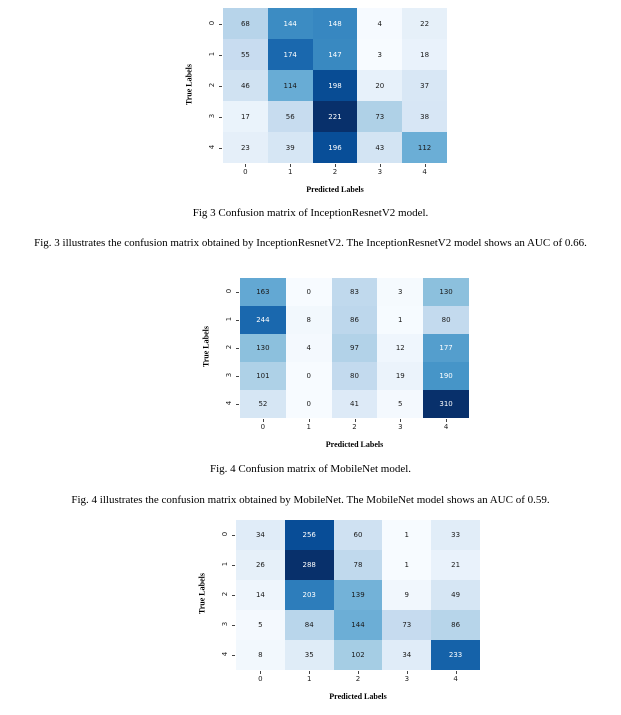 This screenshot has width=621, height=715. What do you see at coordinates (309, 625) in the screenshot?
I see `heatmap-cell: 84` at bounding box center [309, 625].